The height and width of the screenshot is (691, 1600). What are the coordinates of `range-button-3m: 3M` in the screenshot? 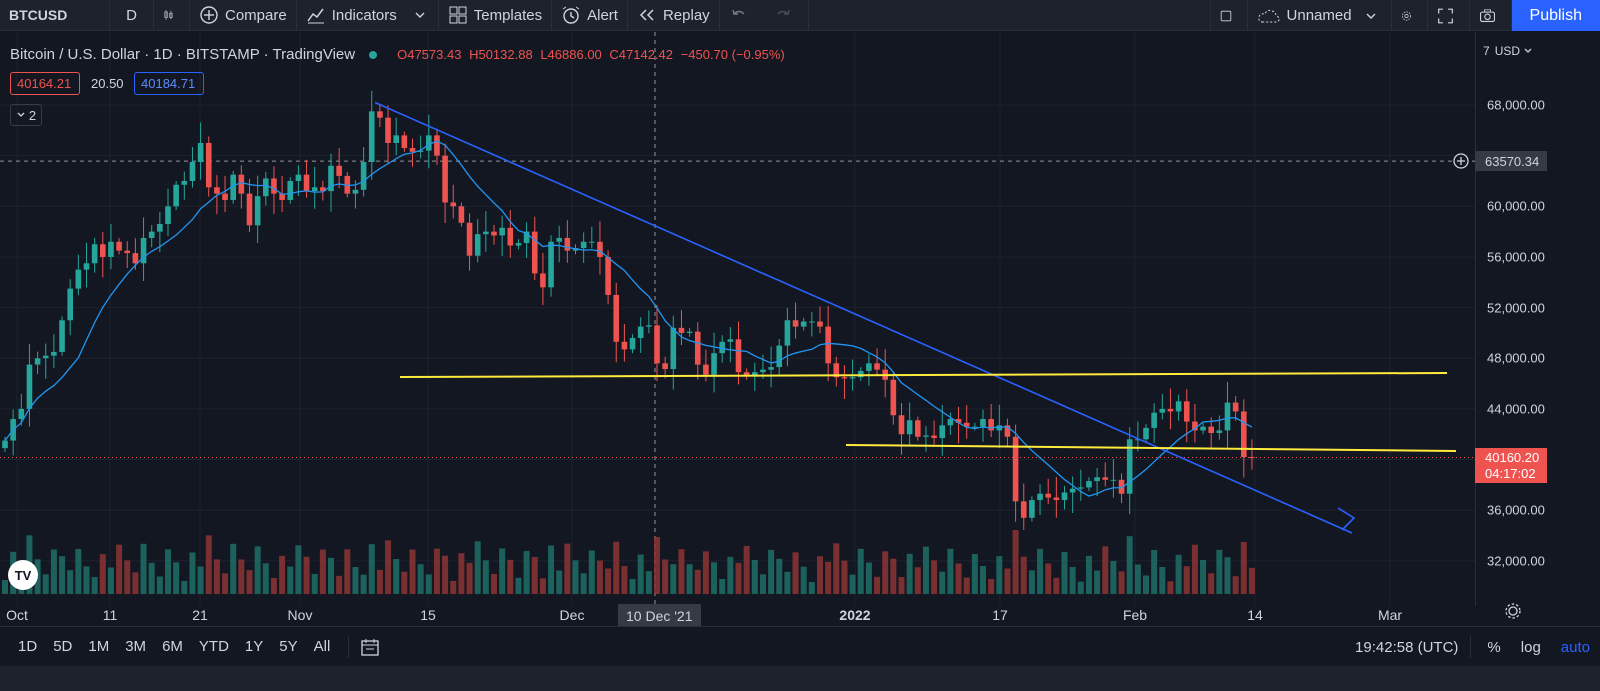 It's located at (136, 646).